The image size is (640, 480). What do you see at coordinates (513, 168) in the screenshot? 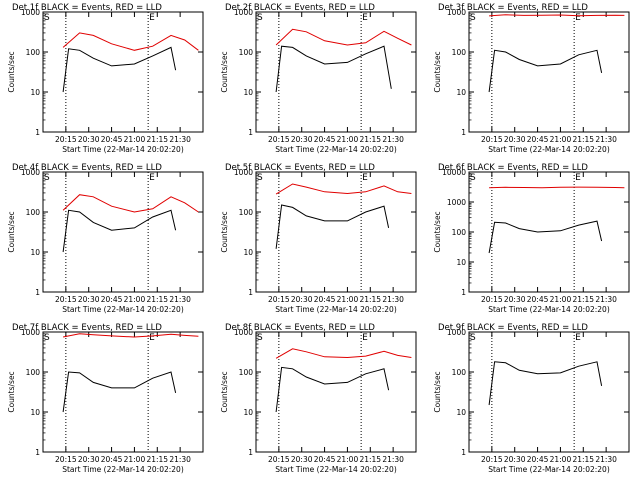
I see `chart-title: Det 6f BLACK = Events, RED = LLD` at bounding box center [513, 168].